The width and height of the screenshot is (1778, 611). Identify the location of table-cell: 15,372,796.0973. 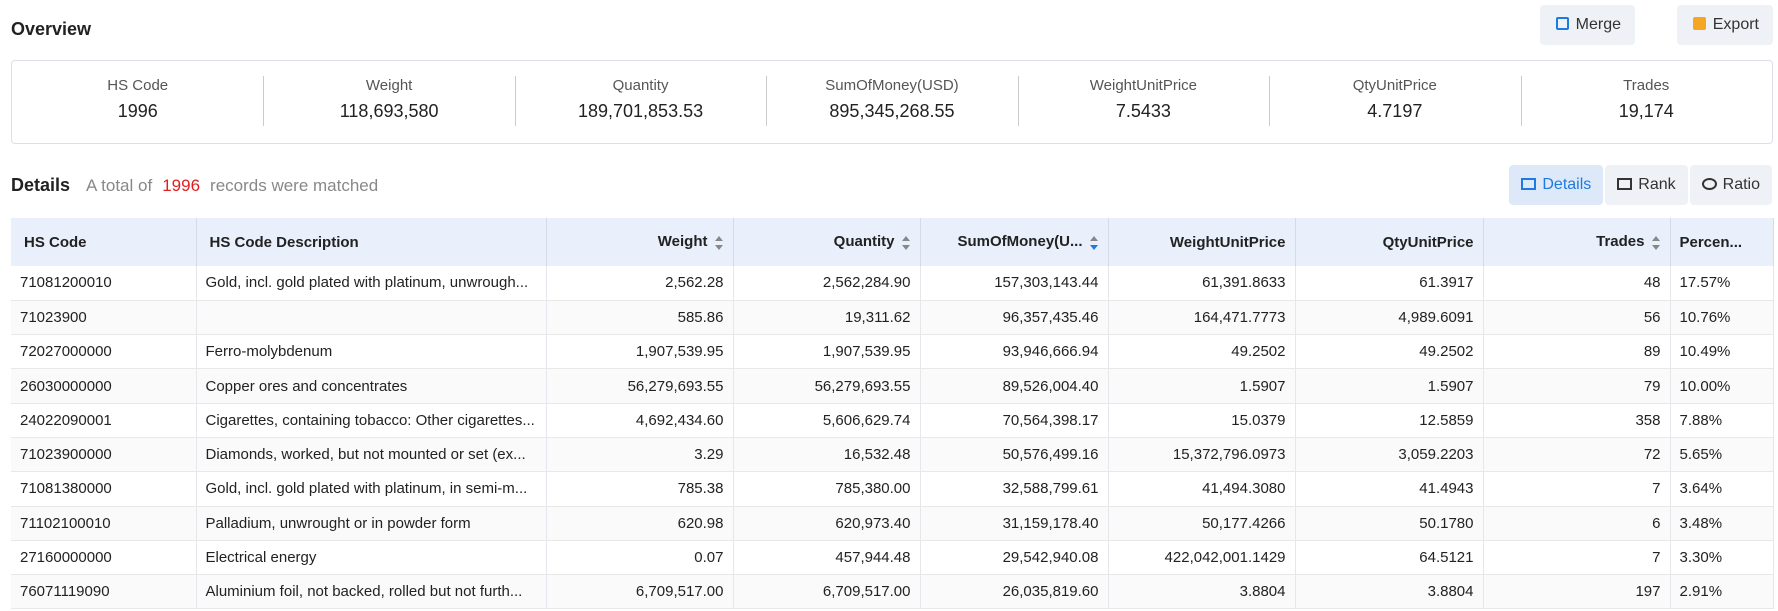
(1202, 455).